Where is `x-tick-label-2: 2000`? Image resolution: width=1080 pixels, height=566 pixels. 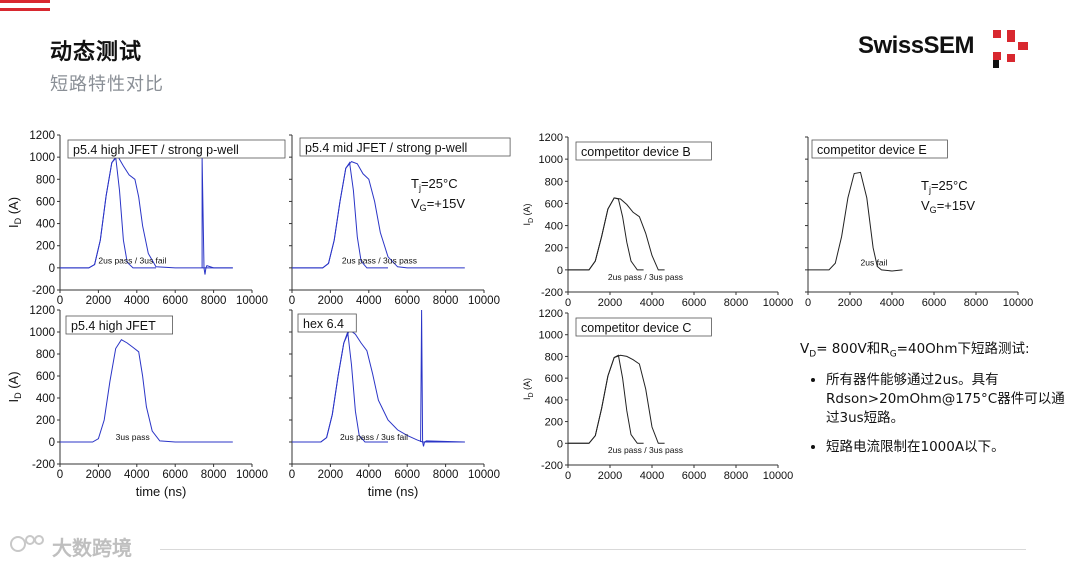
x-tick-label-2: 2000 is located at coordinates (331, 301).